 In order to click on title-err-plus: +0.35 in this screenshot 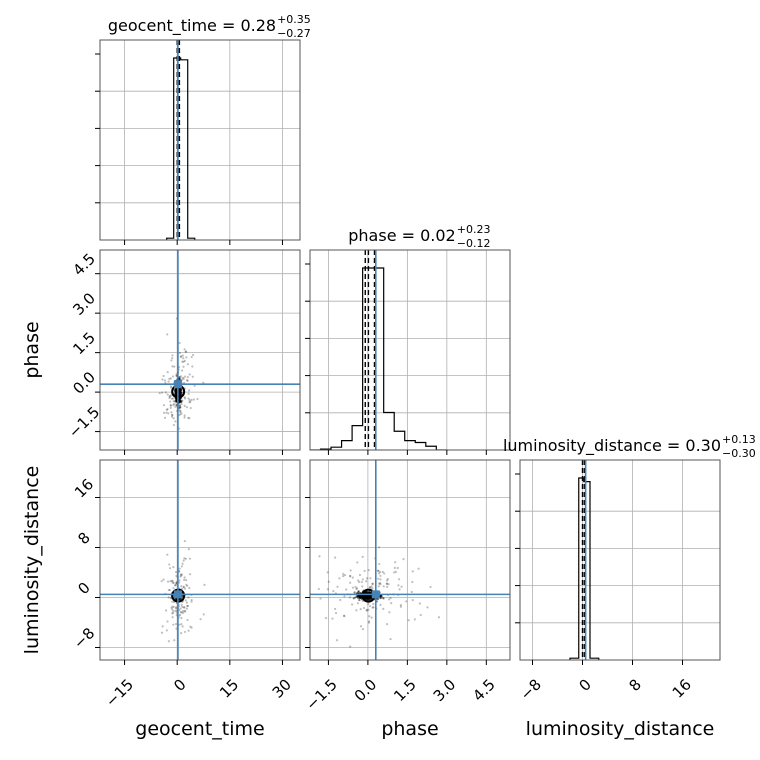, I will do `click(294, 19)`.